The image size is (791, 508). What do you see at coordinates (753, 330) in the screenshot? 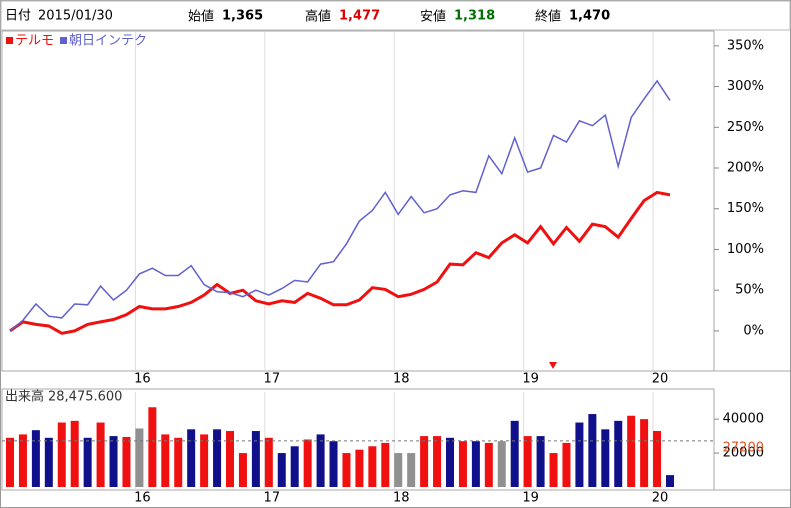
I see `y-tick-label: 0%` at bounding box center [753, 330].